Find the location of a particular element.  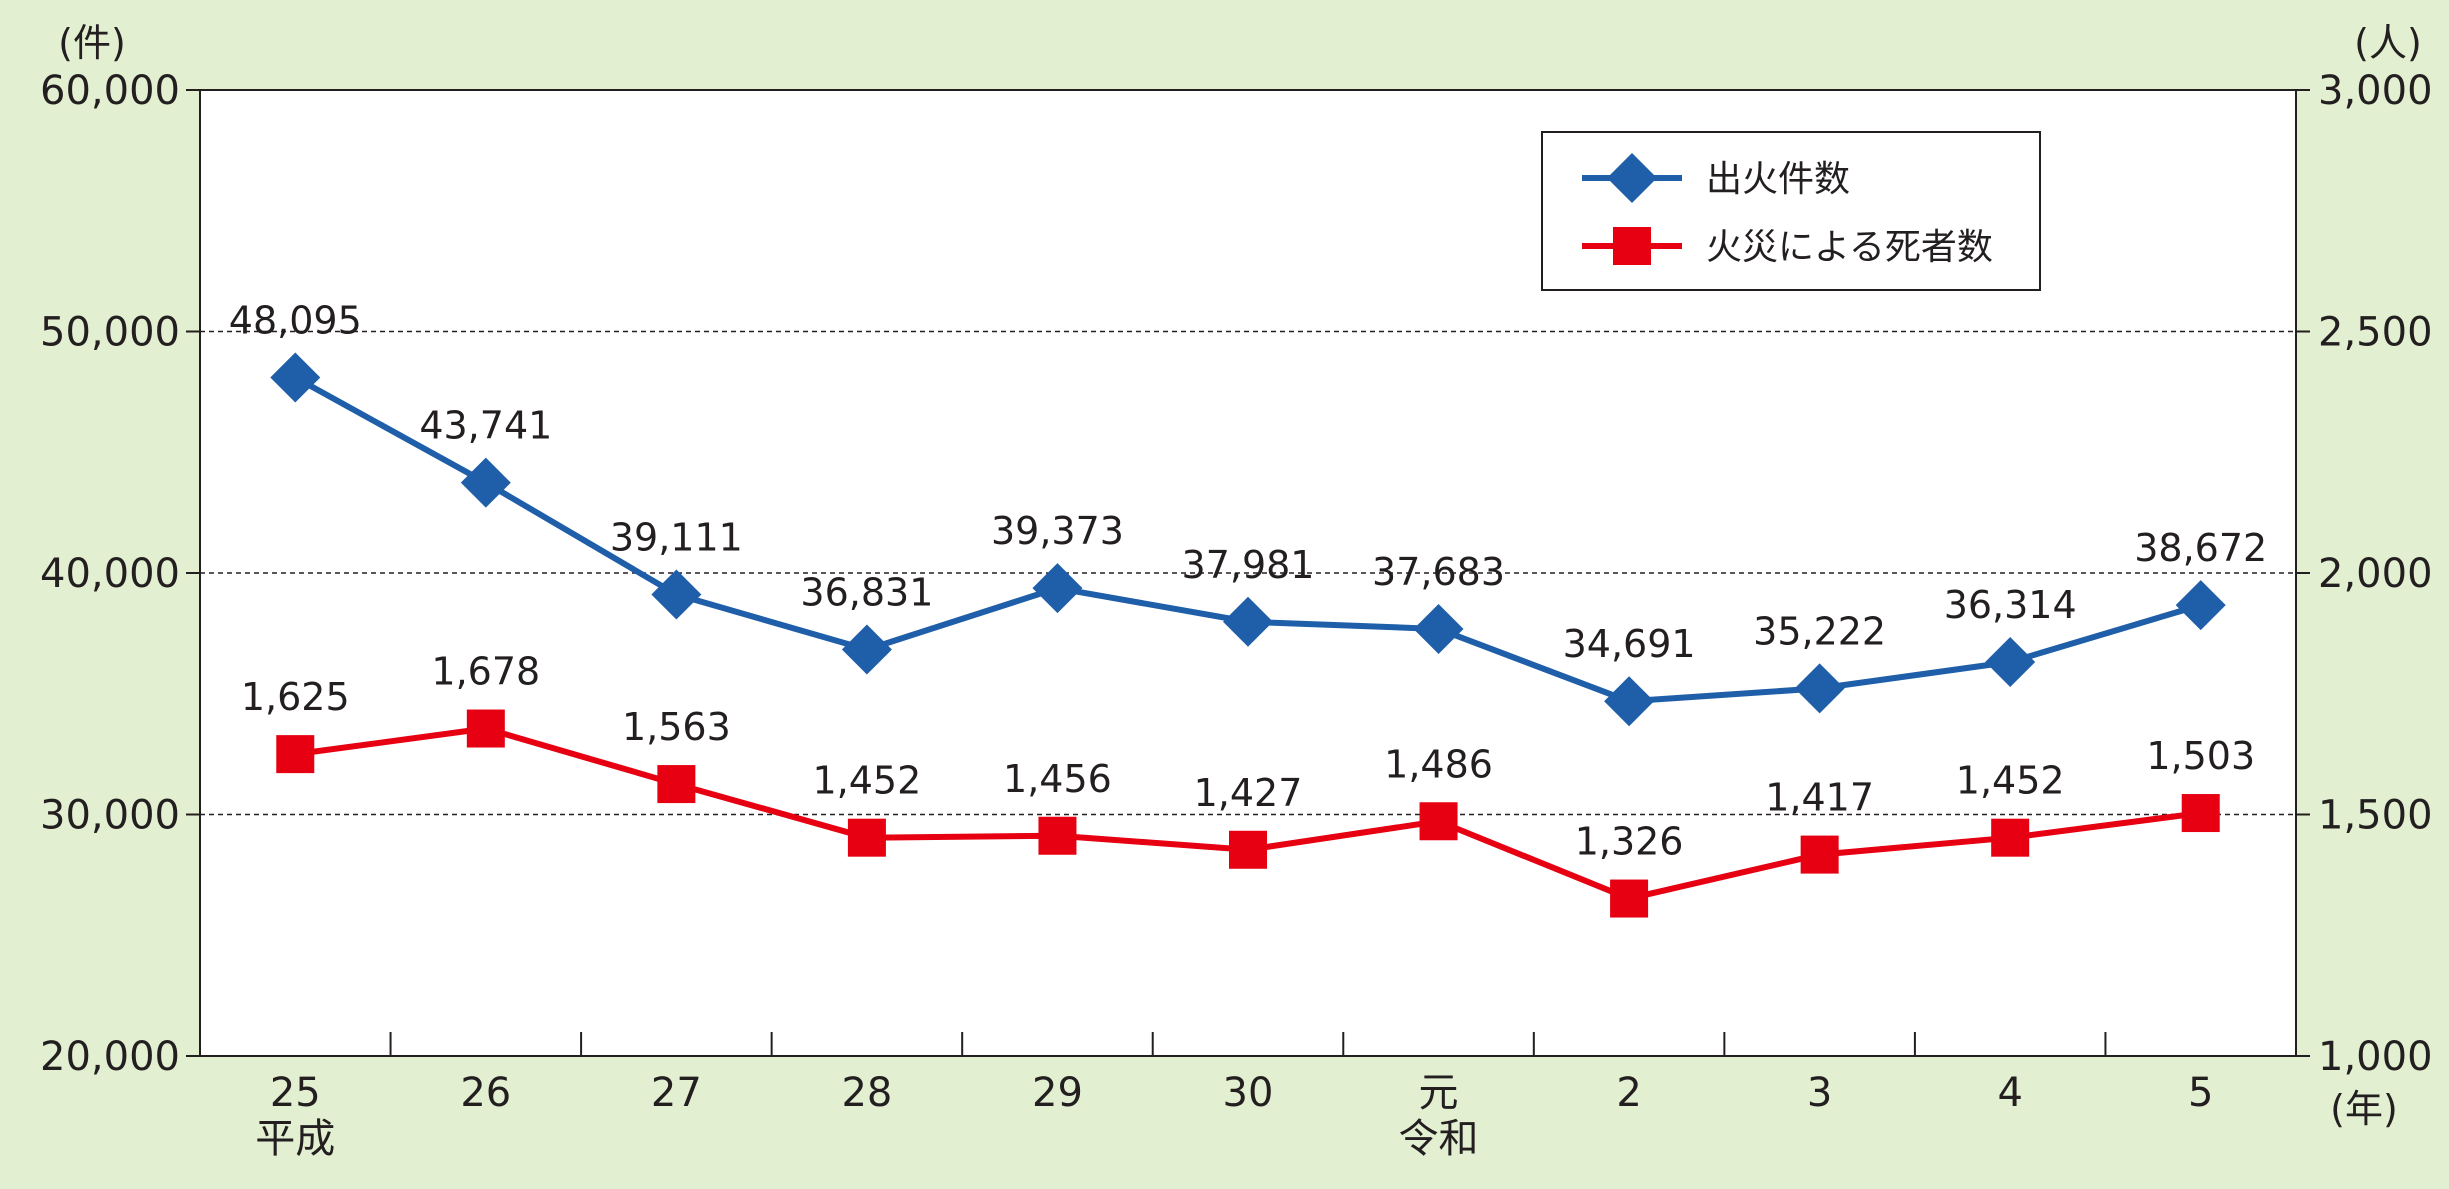

right-tick-label: 1,000 is located at coordinates (2375, 1057).